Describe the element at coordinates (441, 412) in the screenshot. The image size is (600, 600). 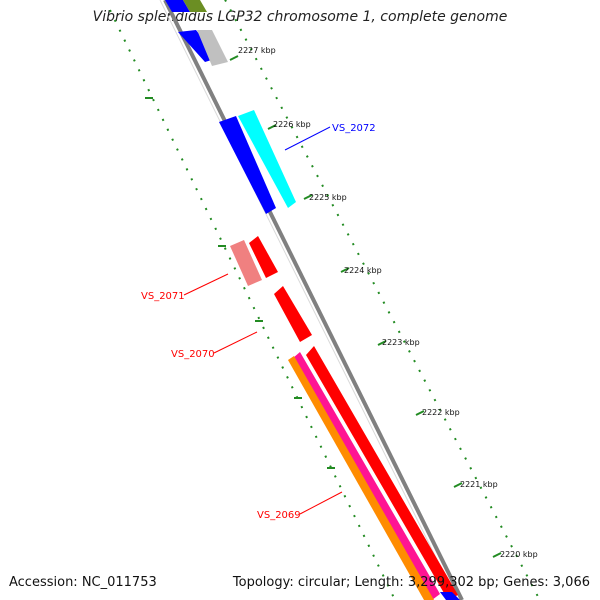
I see `tick-label: 2222 kbp` at that location.